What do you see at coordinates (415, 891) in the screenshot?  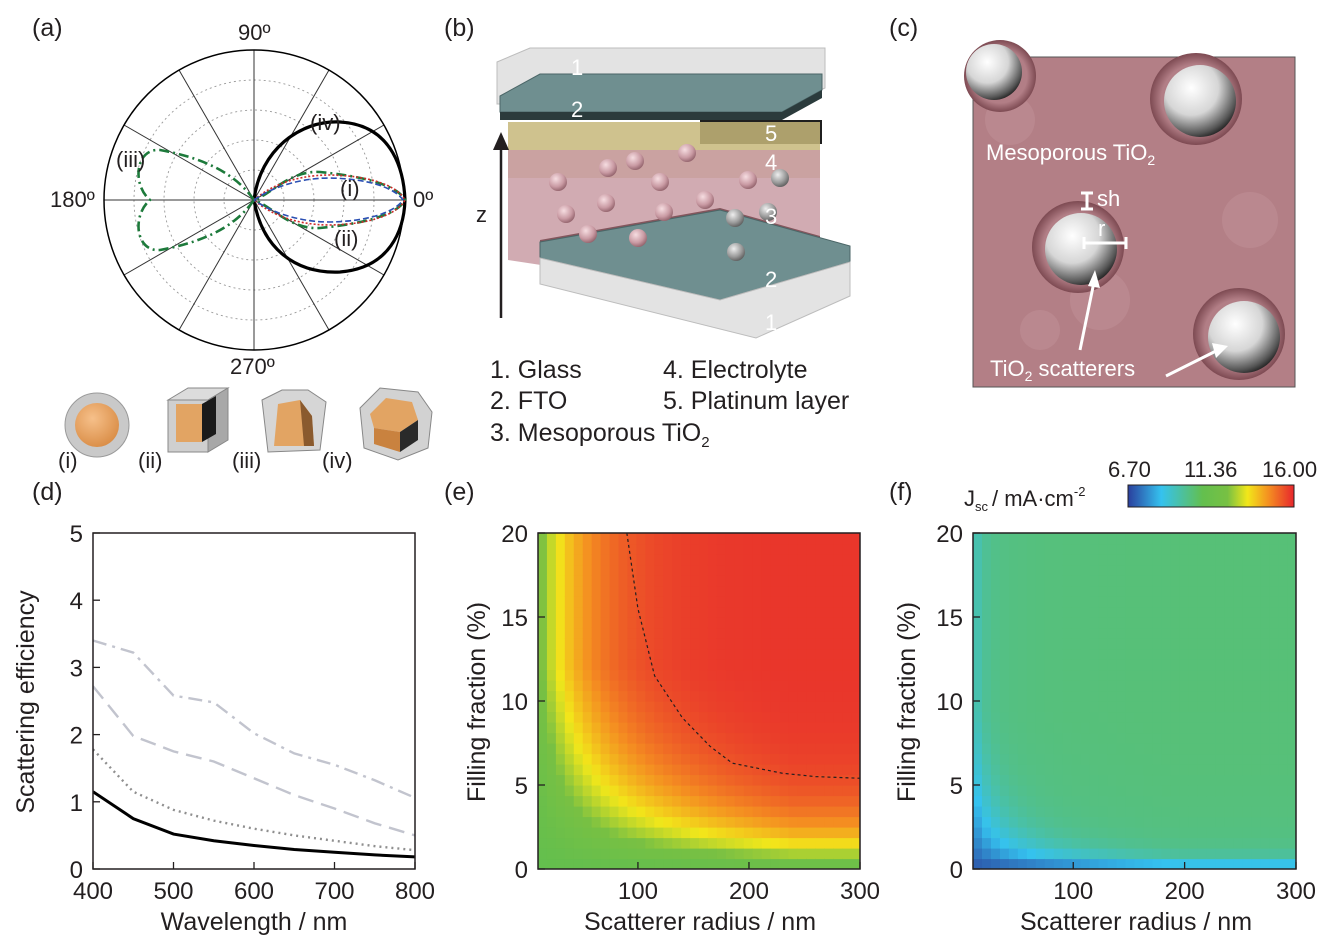 I see `chart-d-x-tick-label: 800` at bounding box center [415, 891].